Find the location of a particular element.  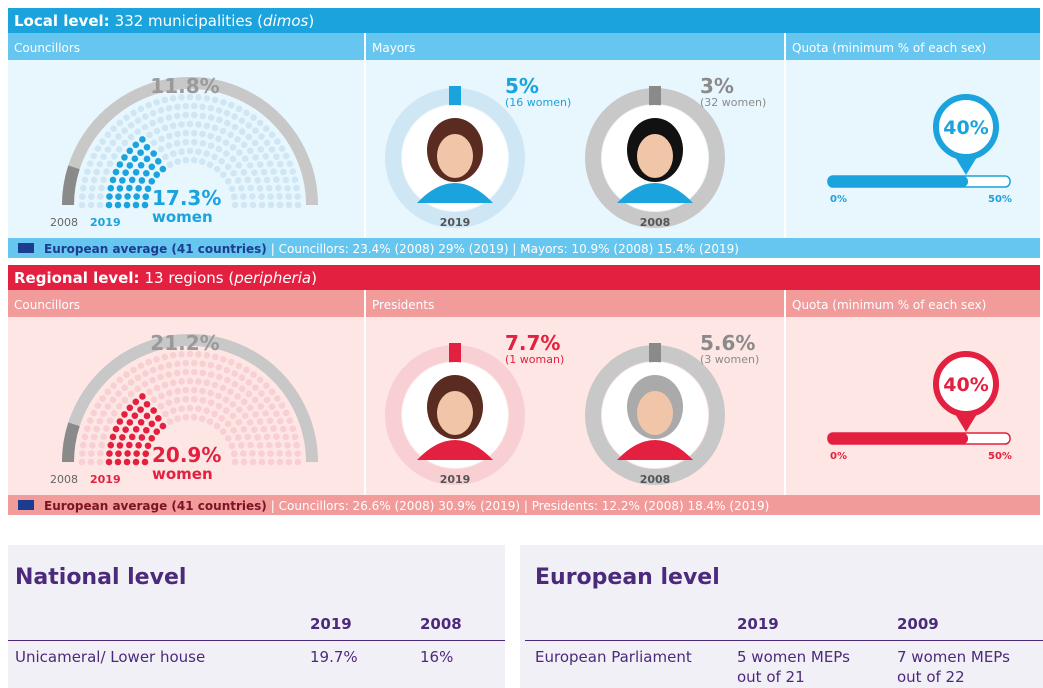

year-label: 2008 is located at coordinates (64, 222).